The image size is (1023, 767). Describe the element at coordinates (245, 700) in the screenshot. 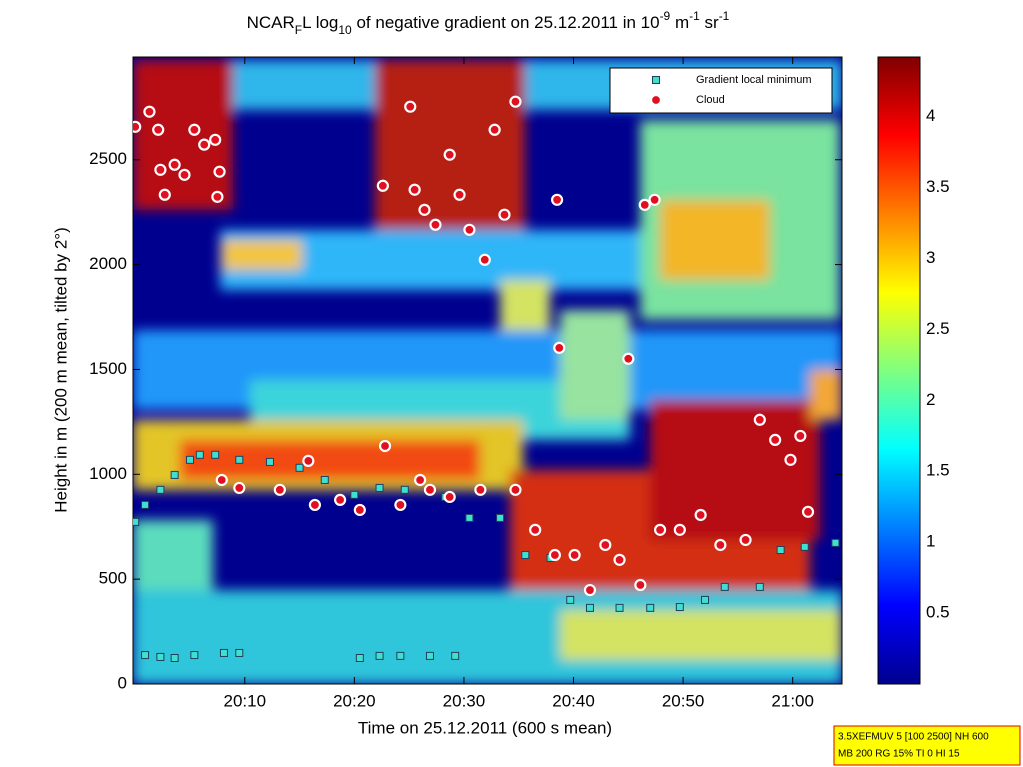

I see `x-tick-label: 20:10` at that location.